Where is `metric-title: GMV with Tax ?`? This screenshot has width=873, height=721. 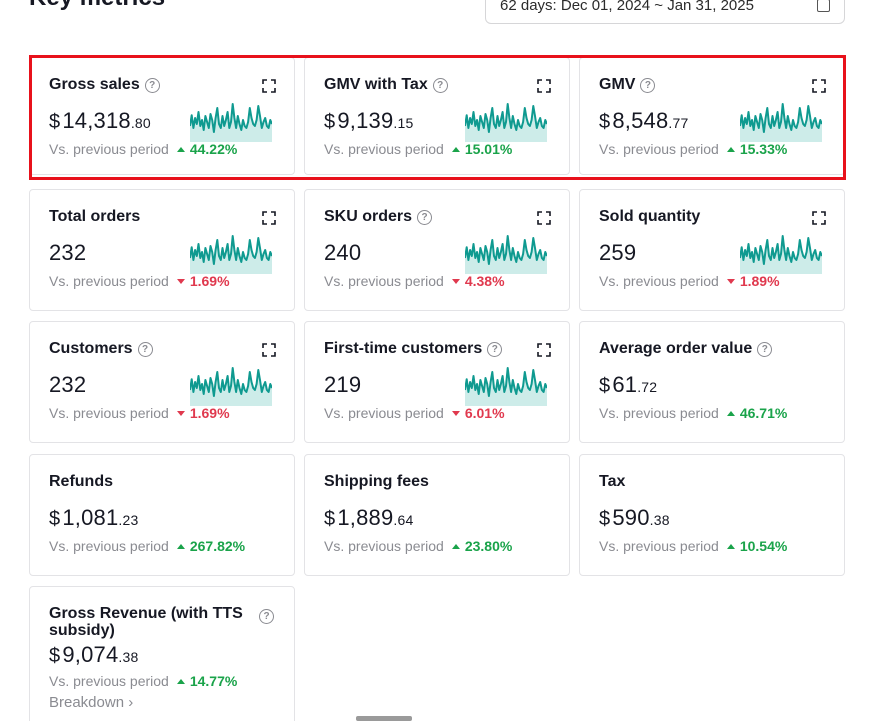 metric-title: GMV with Tax ? is located at coordinates (386, 85).